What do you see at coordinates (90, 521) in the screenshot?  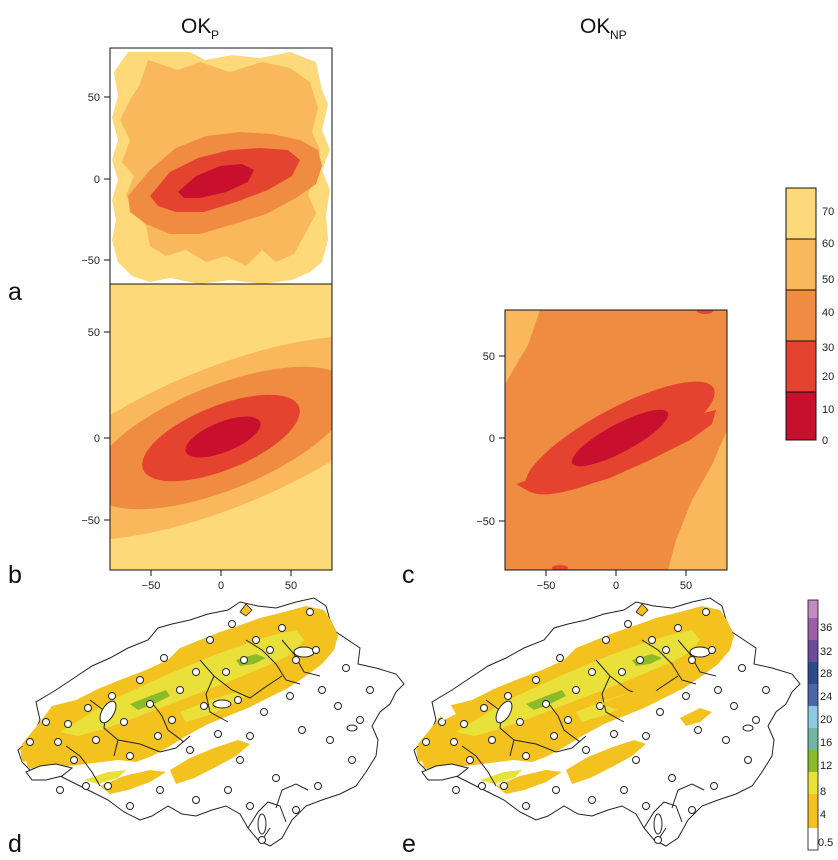 I see `panel-b-ytick-neg50: −50` at bounding box center [90, 521].